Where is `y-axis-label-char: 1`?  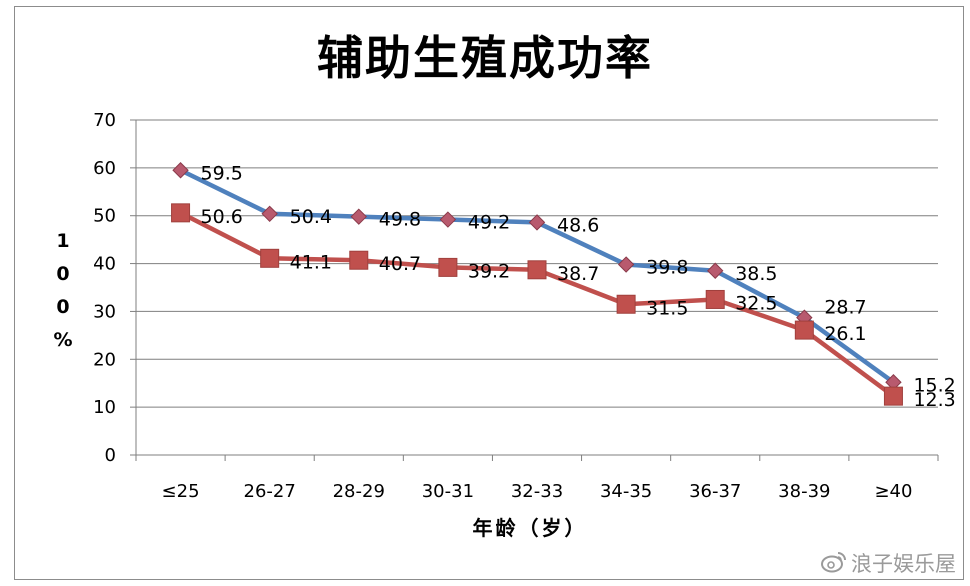
y-axis-label-char: 1 is located at coordinates (63, 241).